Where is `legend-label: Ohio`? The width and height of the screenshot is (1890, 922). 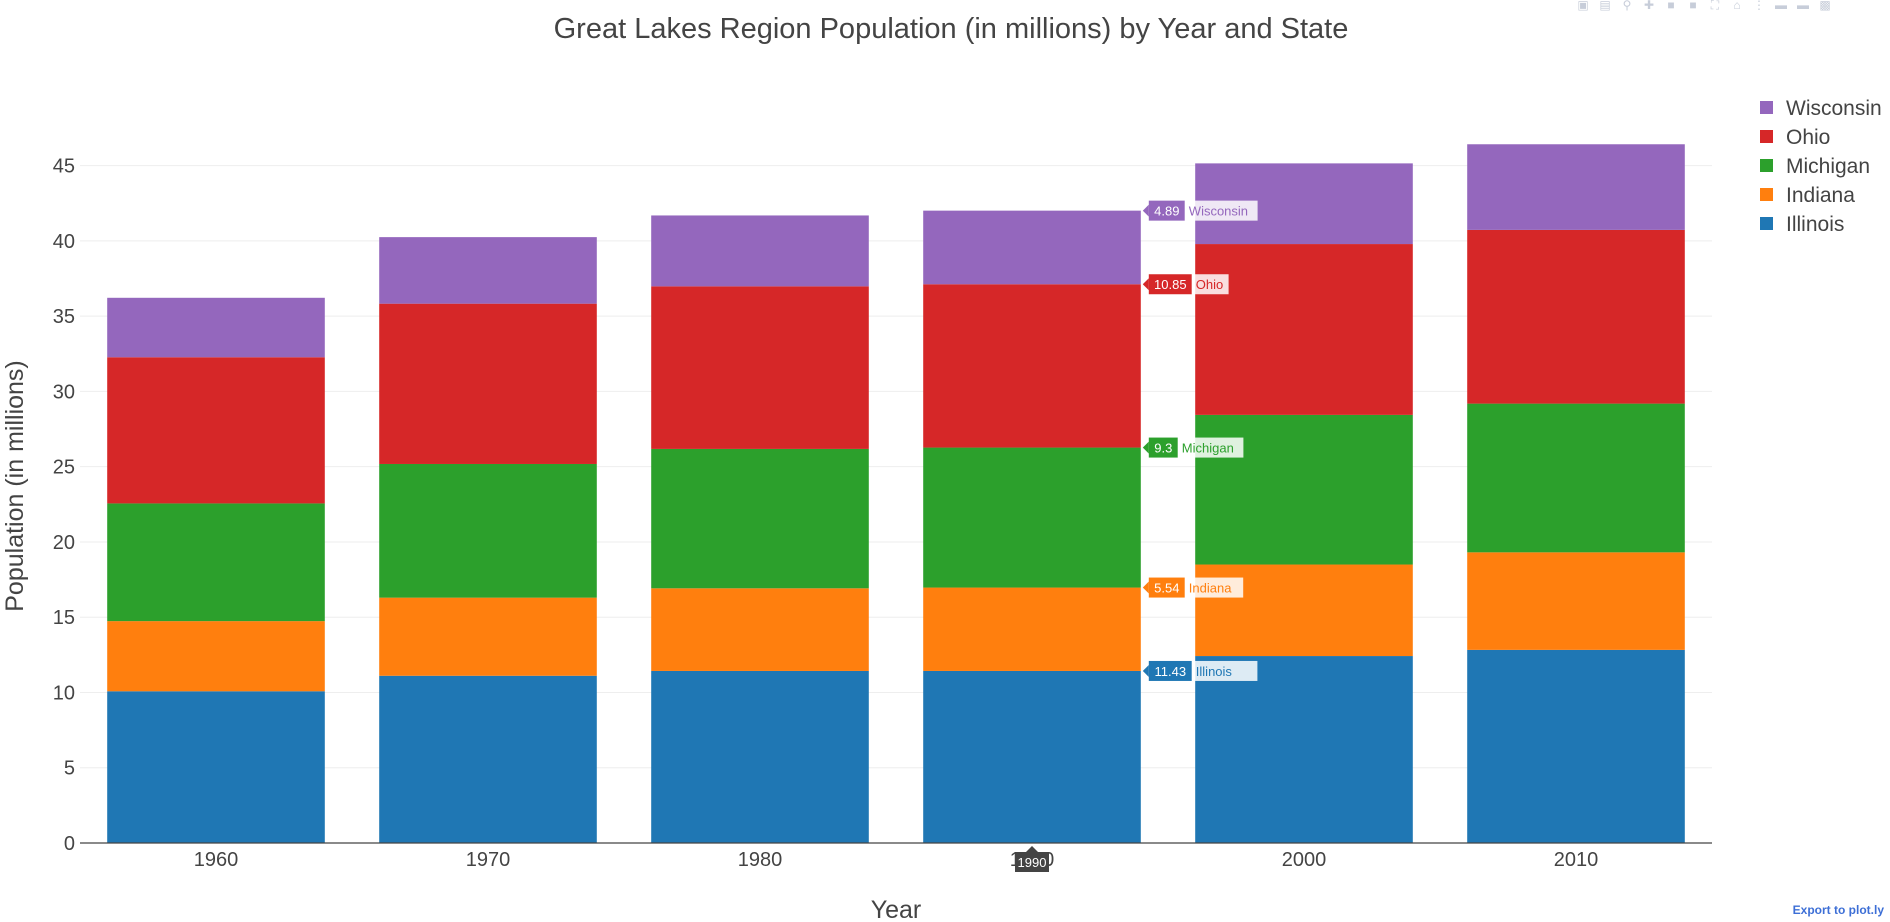 legend-label: Ohio is located at coordinates (1808, 137).